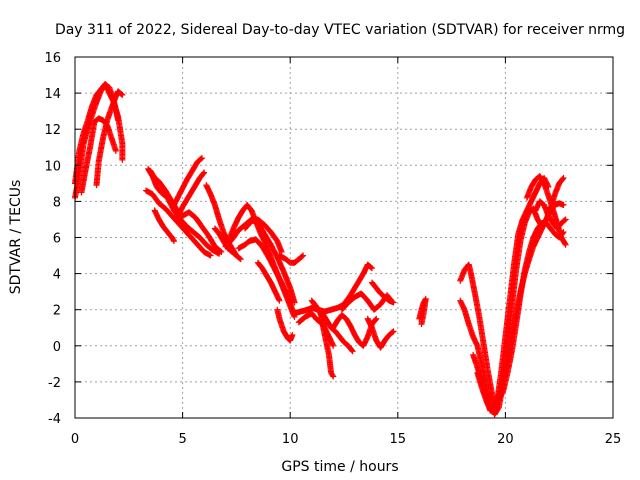  Describe the element at coordinates (52, 58) in the screenshot. I see `y-tick-label: 16` at that location.